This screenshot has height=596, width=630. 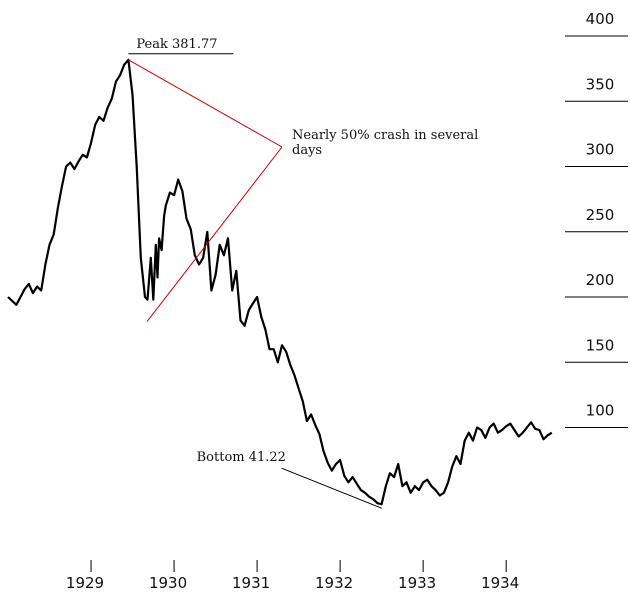 What do you see at coordinates (292, 576) in the screenshot?
I see `x-axis: 1929 1930 1931 1932 1933 1934` at bounding box center [292, 576].